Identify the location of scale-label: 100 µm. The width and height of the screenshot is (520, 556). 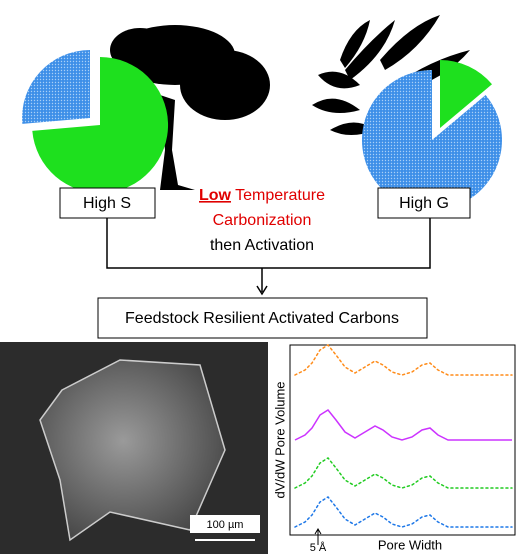
(225, 525).